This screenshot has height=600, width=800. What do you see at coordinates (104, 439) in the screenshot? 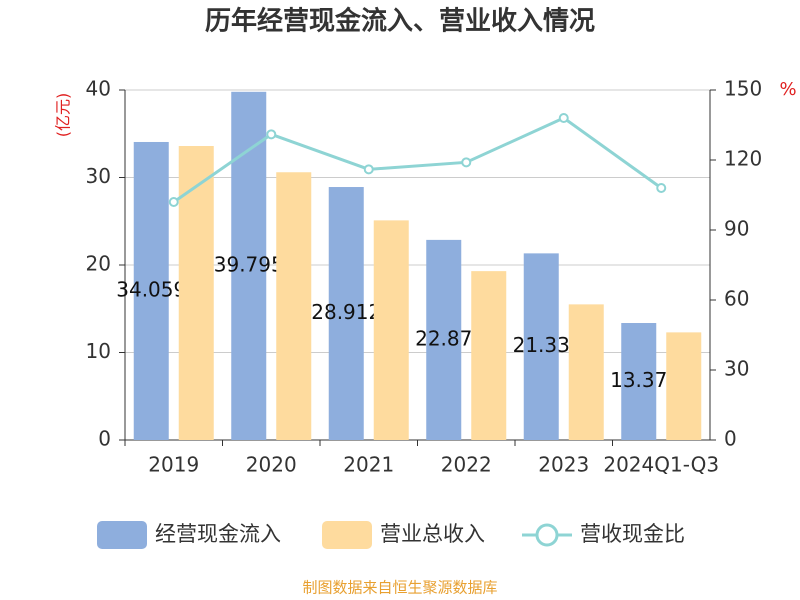
I see `y-tick-label: 0` at bounding box center [104, 439].